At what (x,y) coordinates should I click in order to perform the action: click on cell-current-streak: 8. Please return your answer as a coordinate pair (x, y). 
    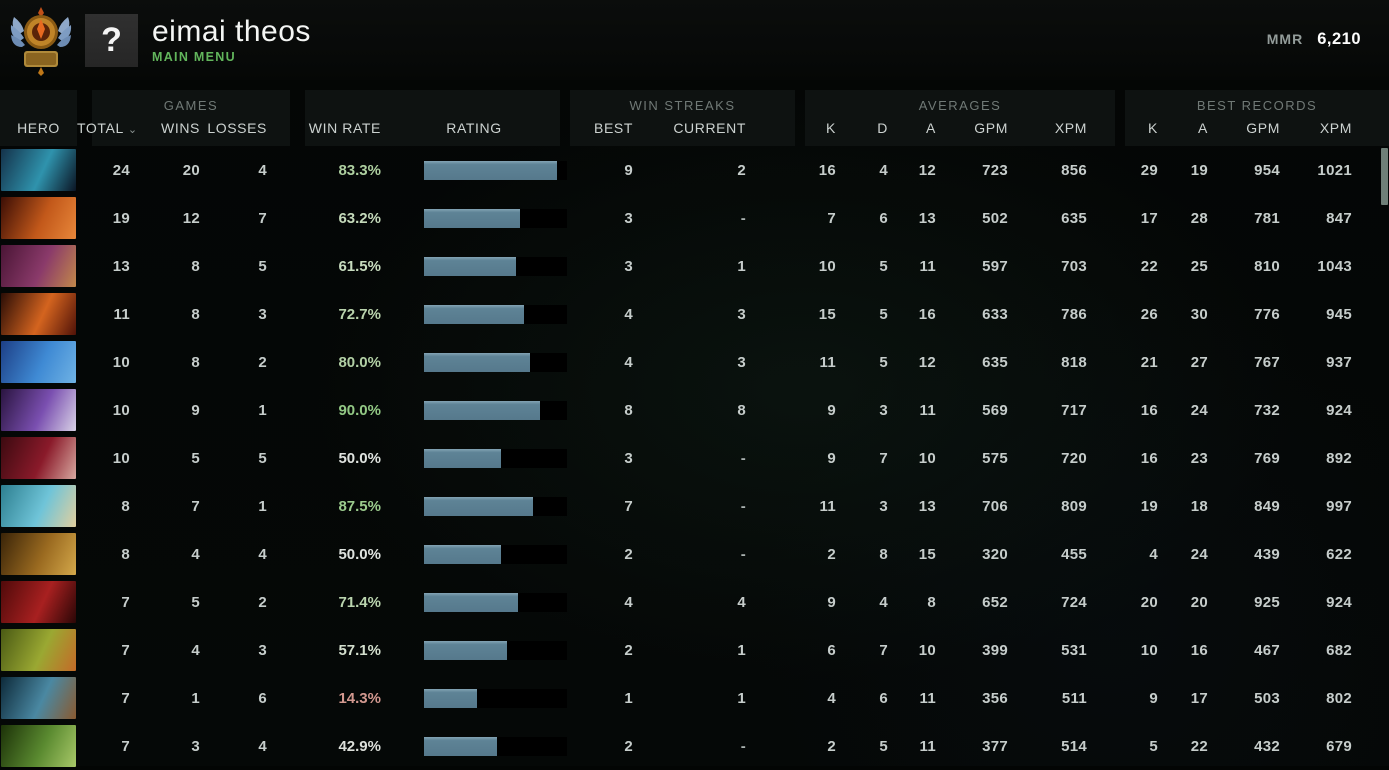
    Looking at the image, I should click on (741, 410).